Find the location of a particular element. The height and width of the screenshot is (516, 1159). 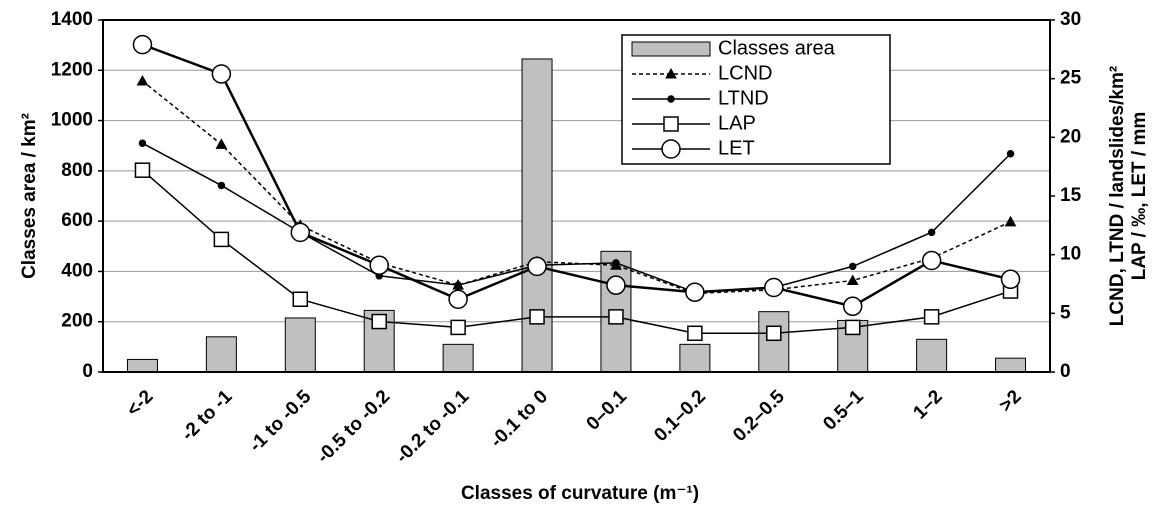

y2-axis-label: LAP / ‰, LET / mm is located at coordinates (1139, 196).